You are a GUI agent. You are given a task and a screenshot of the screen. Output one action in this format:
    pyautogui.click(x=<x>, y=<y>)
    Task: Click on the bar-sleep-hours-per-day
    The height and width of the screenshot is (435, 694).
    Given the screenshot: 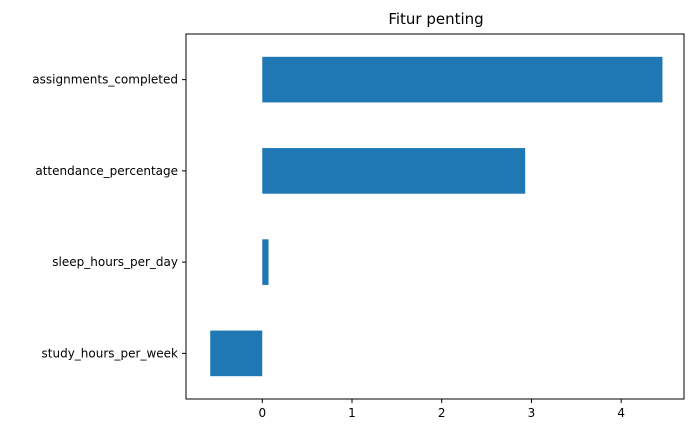 What is the action you would take?
    pyautogui.click(x=265, y=262)
    